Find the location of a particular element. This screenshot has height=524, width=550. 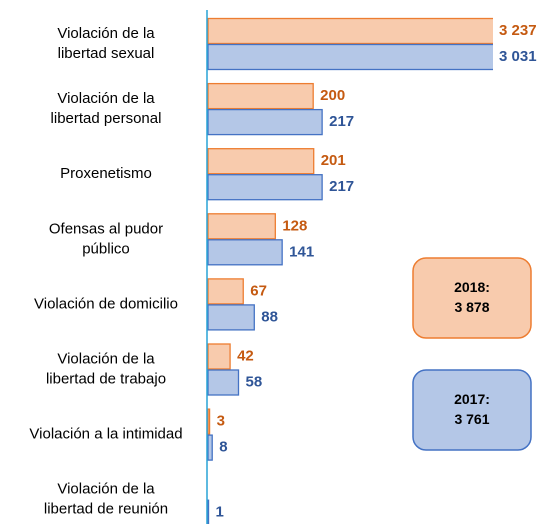

value-label: 42 is located at coordinates (245, 355).